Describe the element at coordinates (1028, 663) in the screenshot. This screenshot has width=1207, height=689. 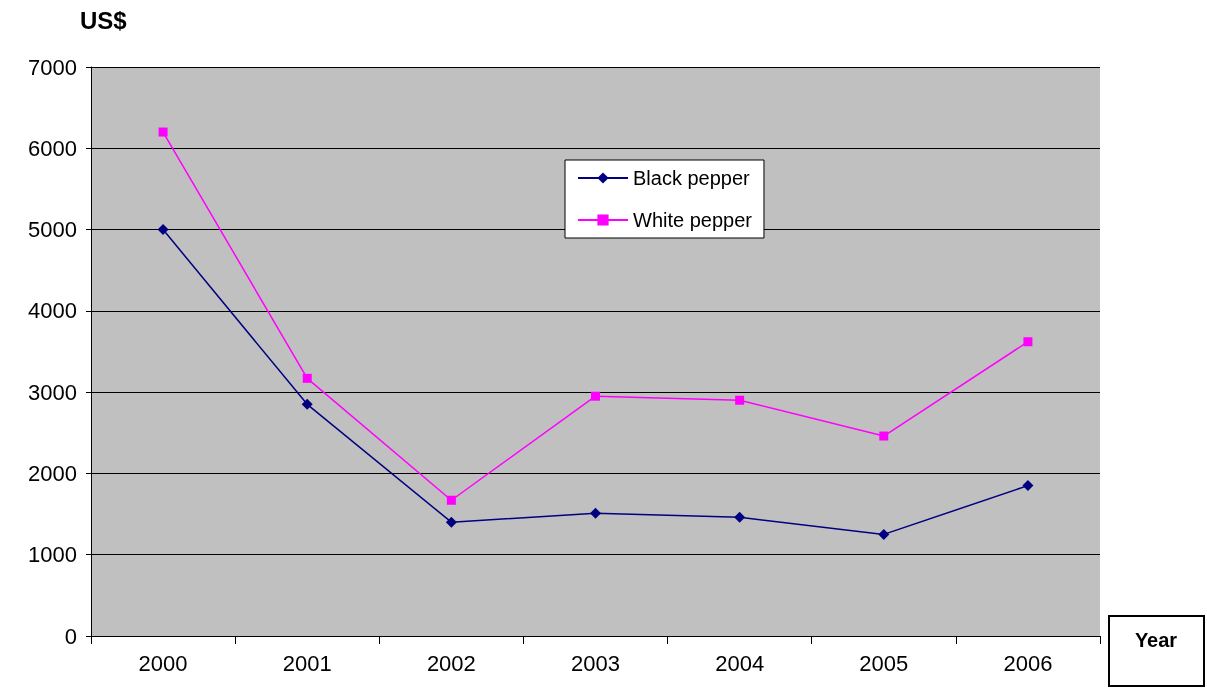
I see `x-tick-label: 2006` at that location.